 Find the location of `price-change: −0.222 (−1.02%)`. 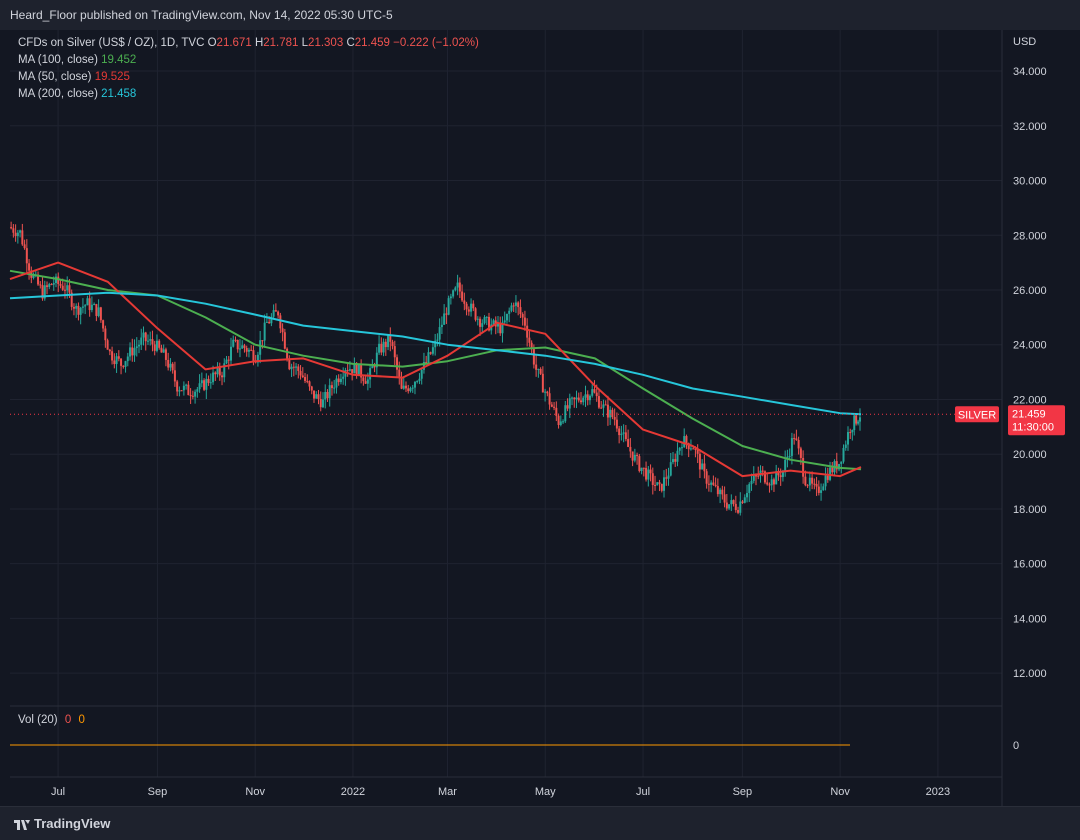

price-change: −0.222 (−1.02%) is located at coordinates (436, 43).